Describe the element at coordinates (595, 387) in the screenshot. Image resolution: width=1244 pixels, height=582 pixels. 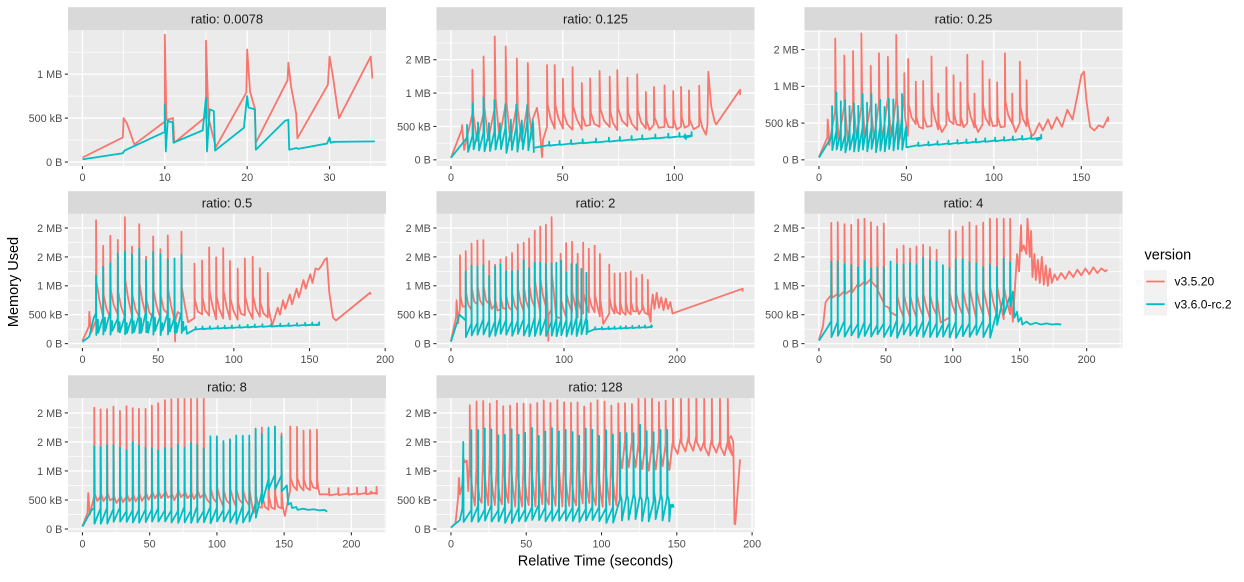
I see `svg-text: ratio: 128` at that location.